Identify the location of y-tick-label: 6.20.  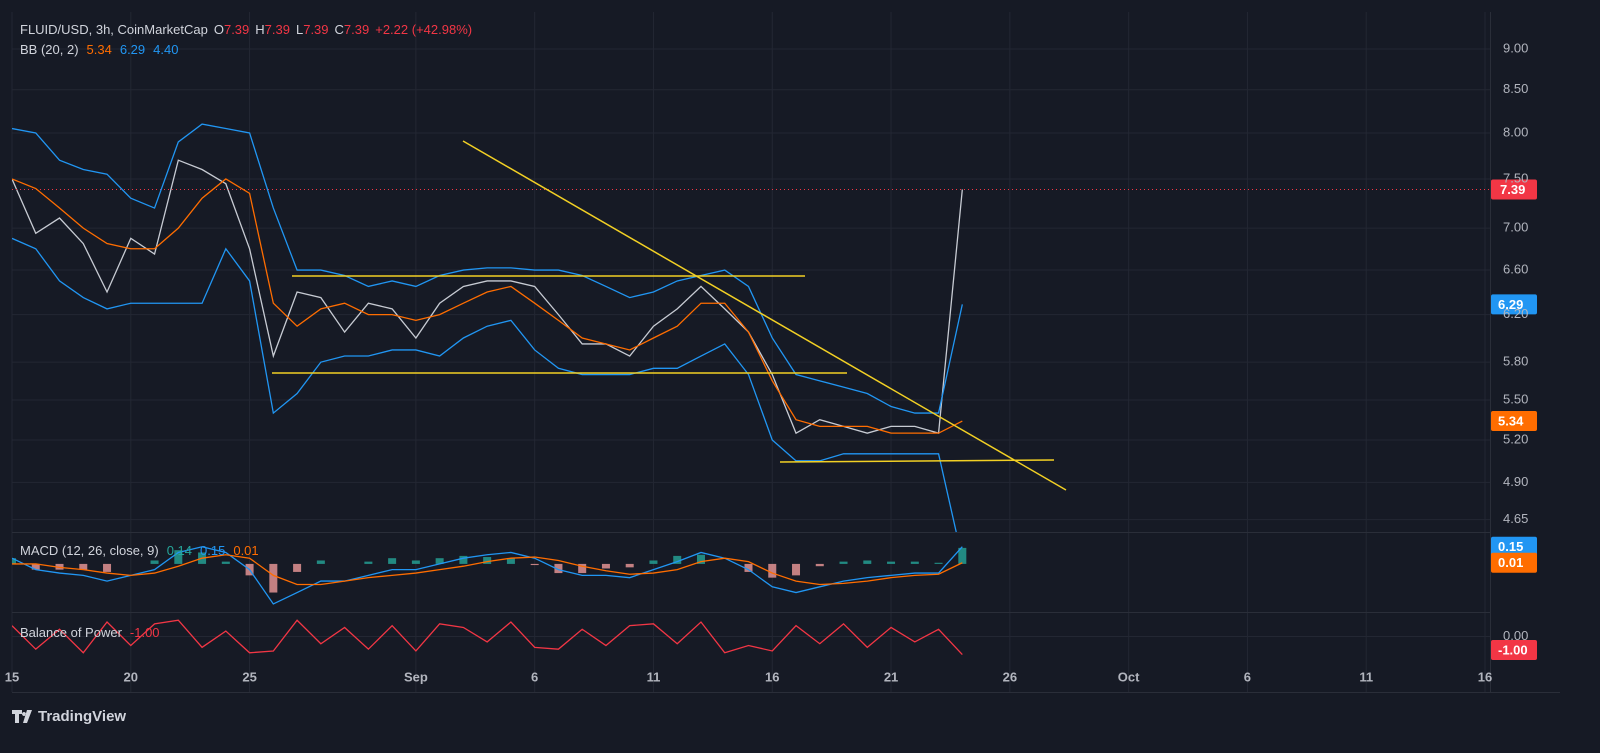
(1515, 313).